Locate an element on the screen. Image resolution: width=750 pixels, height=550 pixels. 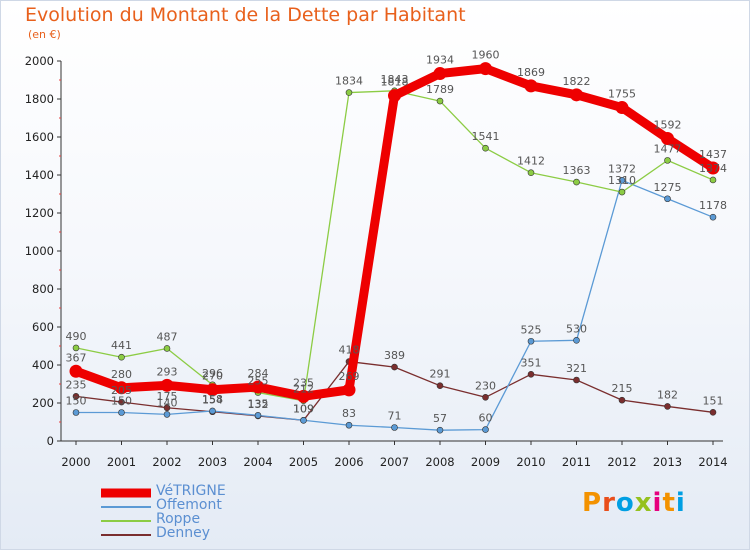
data-label-denney: 230 is located at coordinates (485, 385).